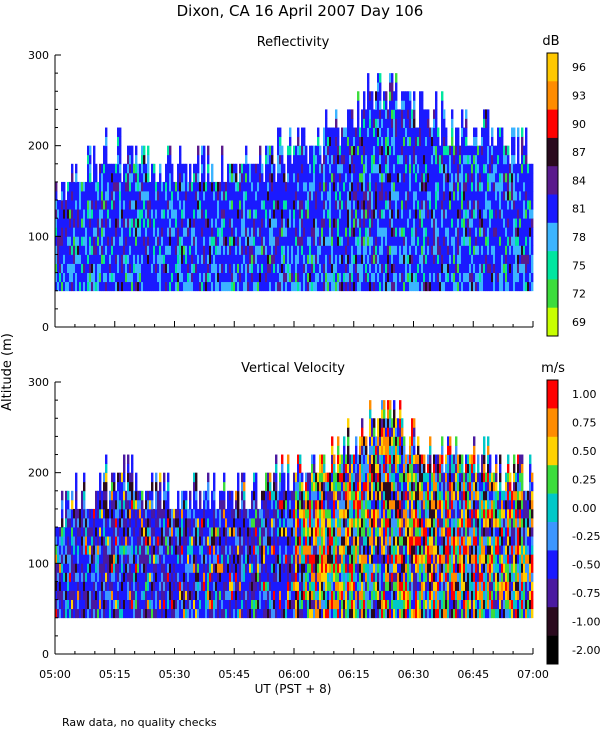 The image size is (600, 750). What do you see at coordinates (550, 41) in the screenshot?
I see `reflectivity-colorbar-unit: dB` at bounding box center [550, 41].